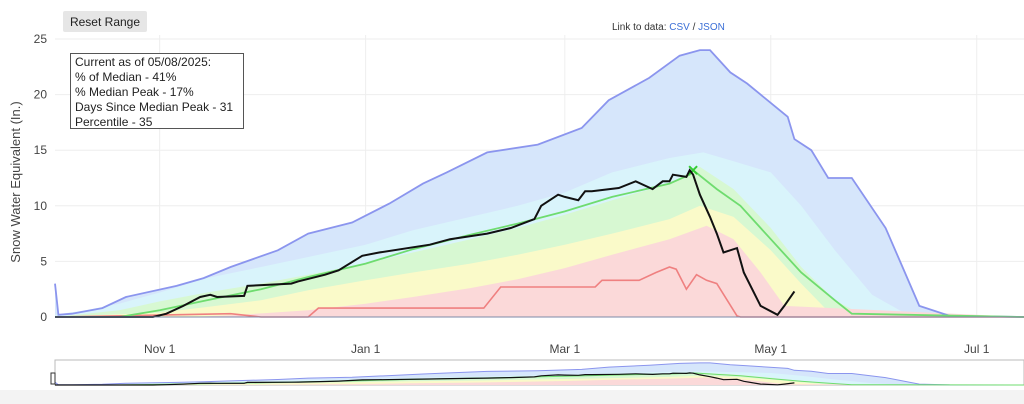 The height and width of the screenshot is (404, 1024). Describe the element at coordinates (105, 21) in the screenshot. I see `reset-range-button: Reset Range` at that location.